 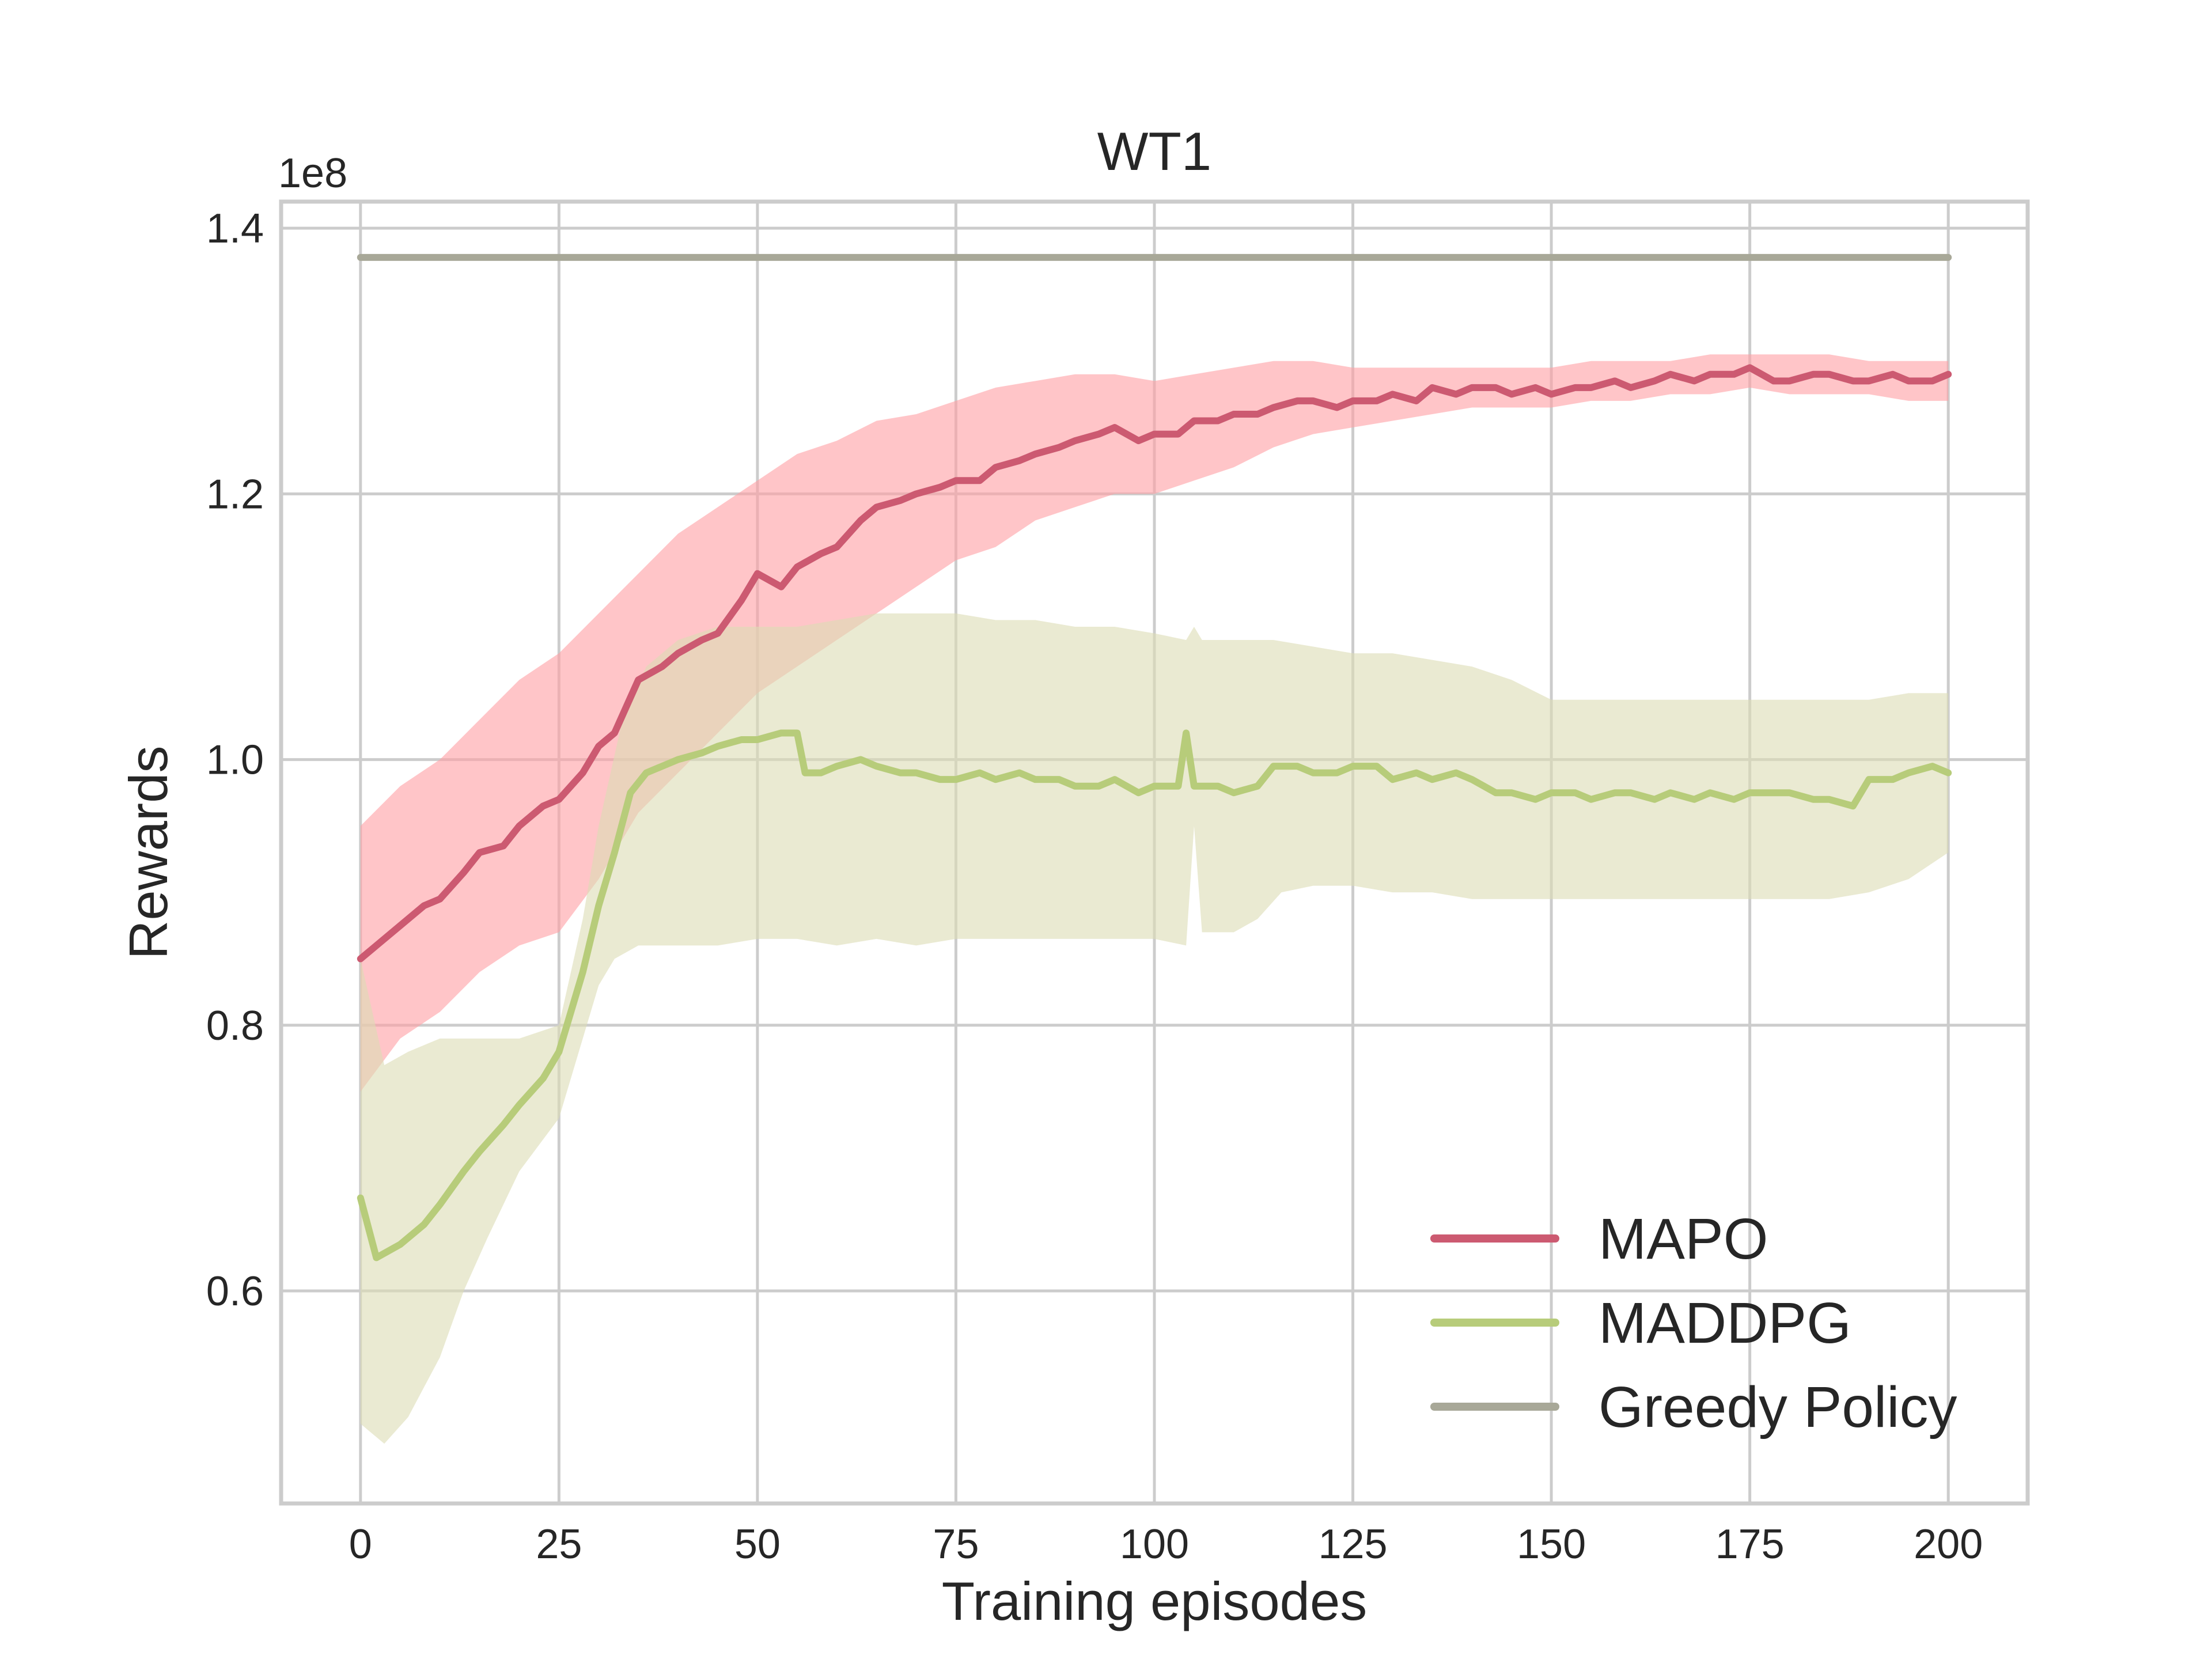 What do you see at coordinates (312, 173) in the screenshot?
I see `y-offset-label: 1e8` at bounding box center [312, 173].